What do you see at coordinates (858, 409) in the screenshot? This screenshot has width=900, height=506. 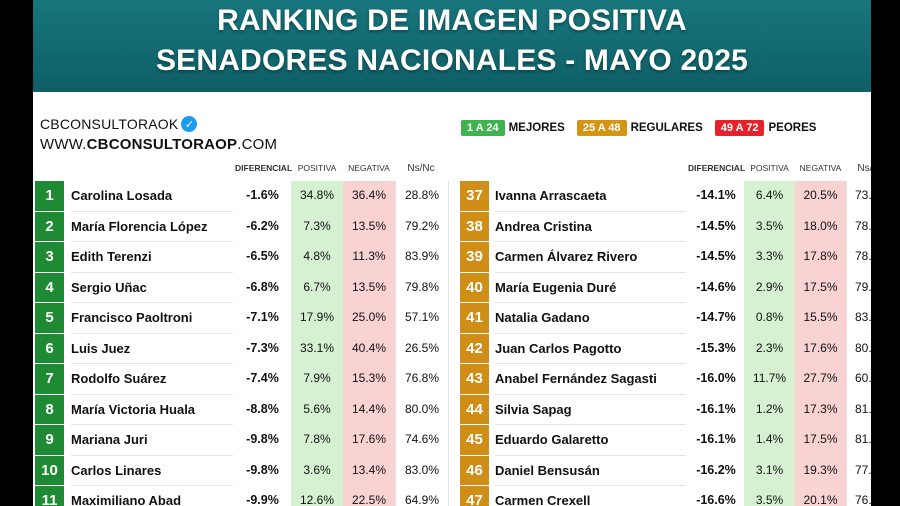 I see `nsnc-value: 81.5%` at bounding box center [858, 409].